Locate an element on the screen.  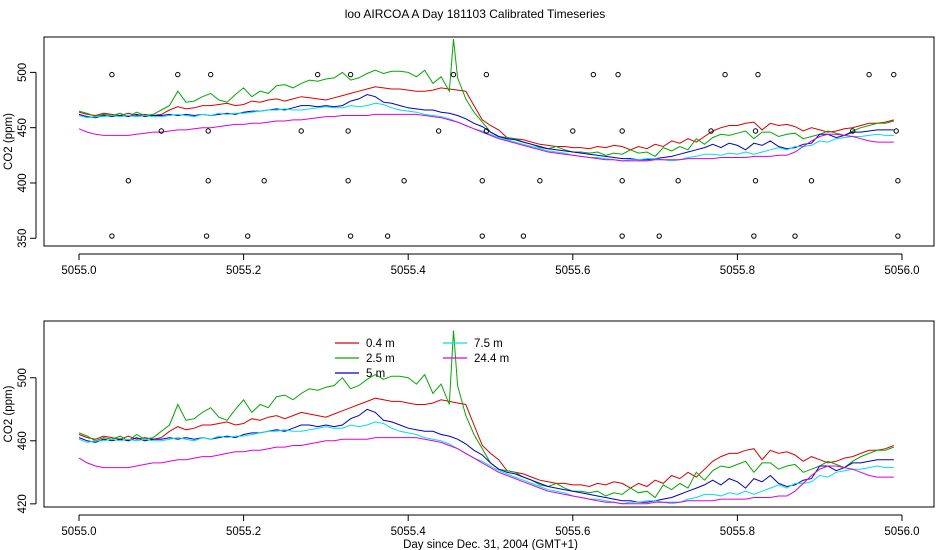
legend-label: 2.5 m is located at coordinates (380, 359).